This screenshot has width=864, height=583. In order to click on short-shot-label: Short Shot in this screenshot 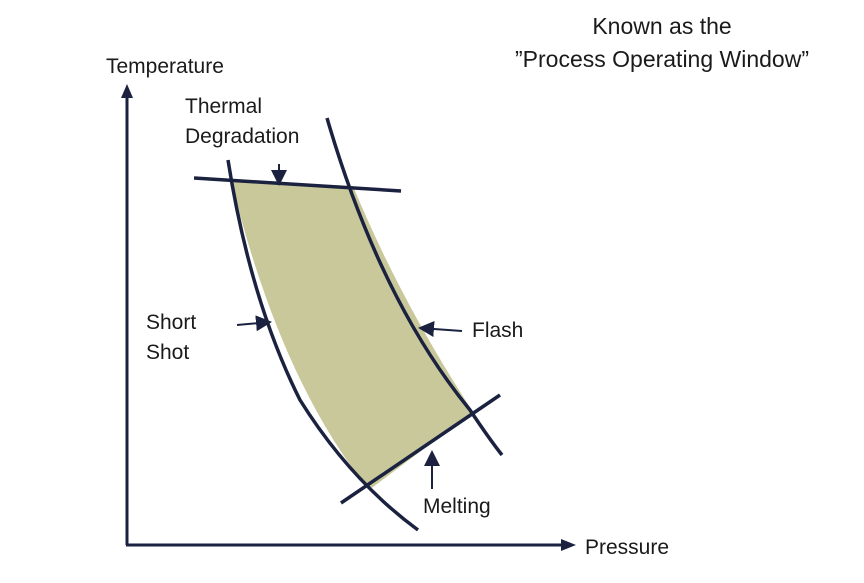, I will do `click(171, 338)`.